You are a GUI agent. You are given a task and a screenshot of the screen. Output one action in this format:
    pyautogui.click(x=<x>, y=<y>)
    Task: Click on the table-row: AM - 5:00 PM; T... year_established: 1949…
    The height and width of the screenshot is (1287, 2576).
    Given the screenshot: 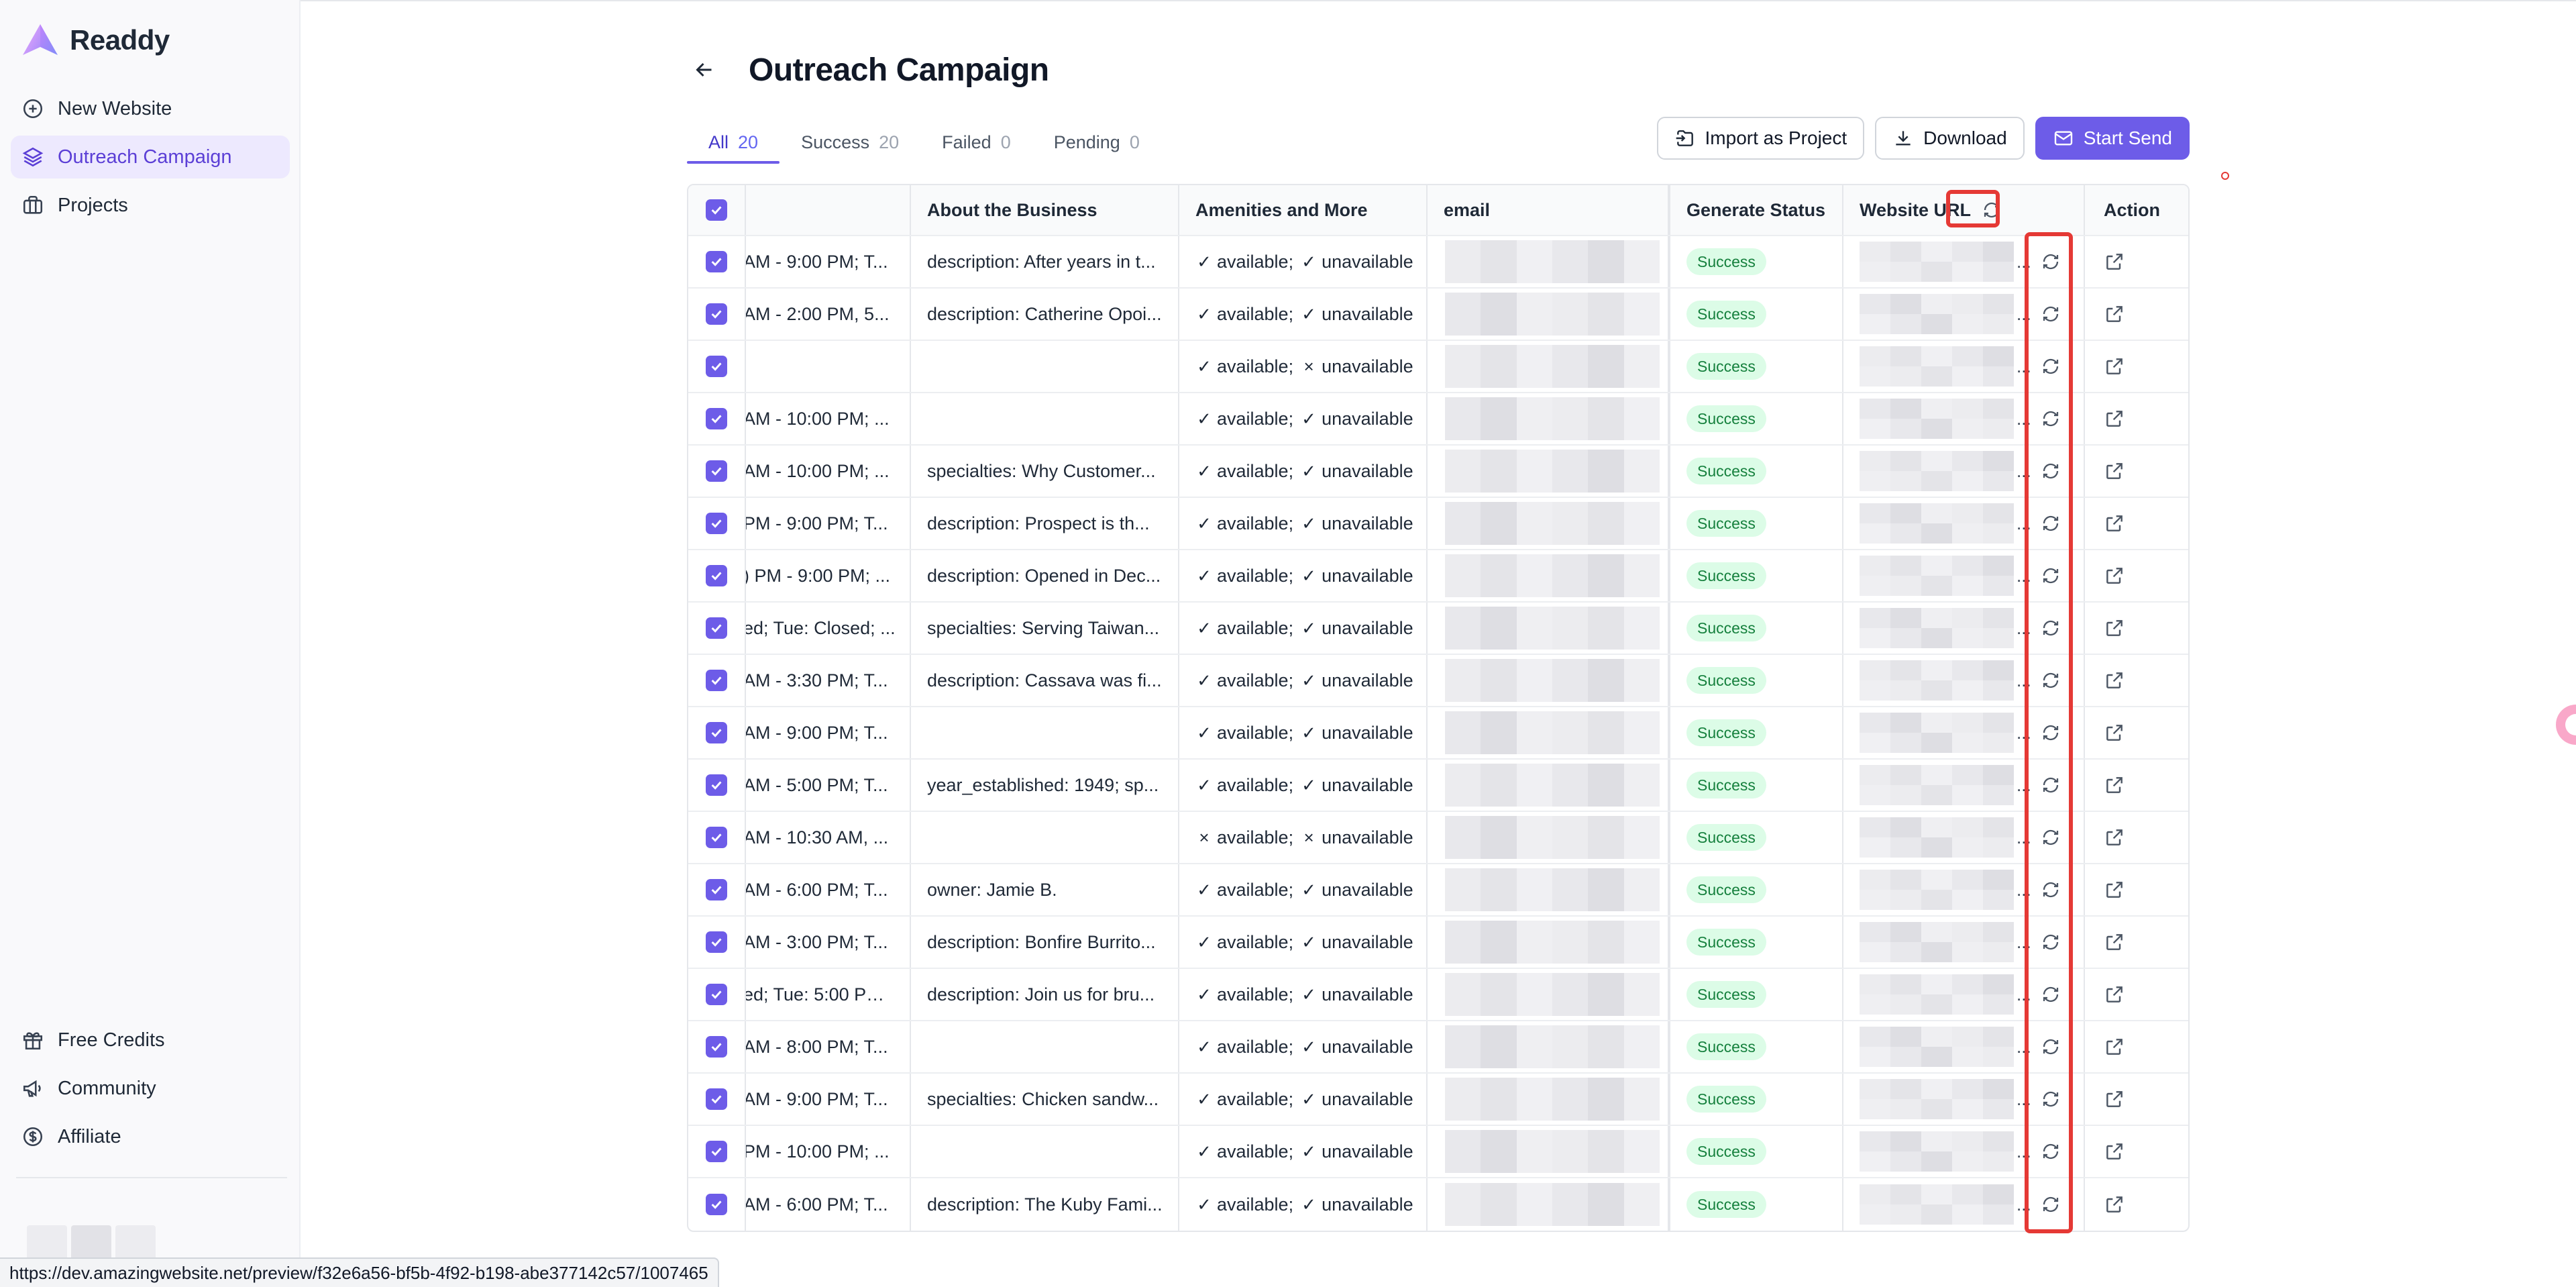 What is the action you would take?
    pyautogui.click(x=1438, y=786)
    